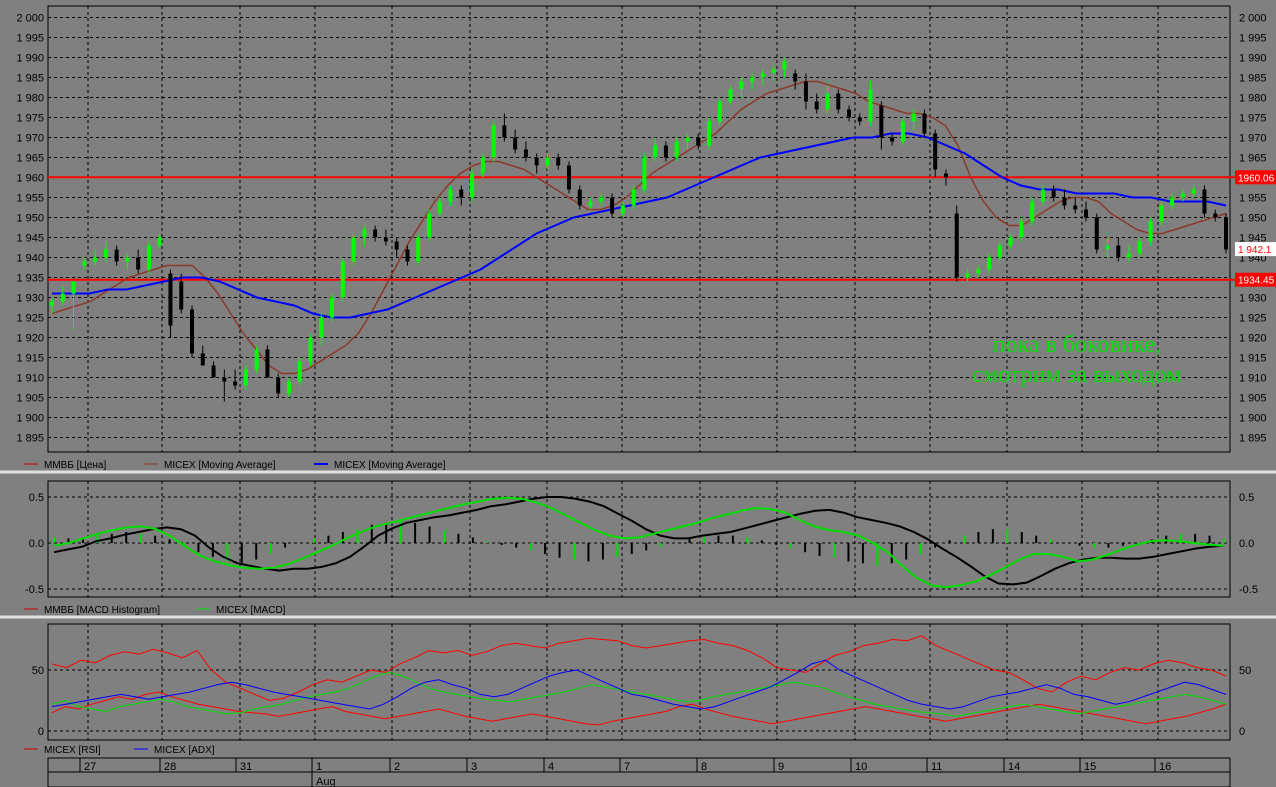 Image resolution: width=1276 pixels, height=787 pixels. Describe the element at coordinates (704, 767) in the screenshot. I see `date-label: 8` at that location.